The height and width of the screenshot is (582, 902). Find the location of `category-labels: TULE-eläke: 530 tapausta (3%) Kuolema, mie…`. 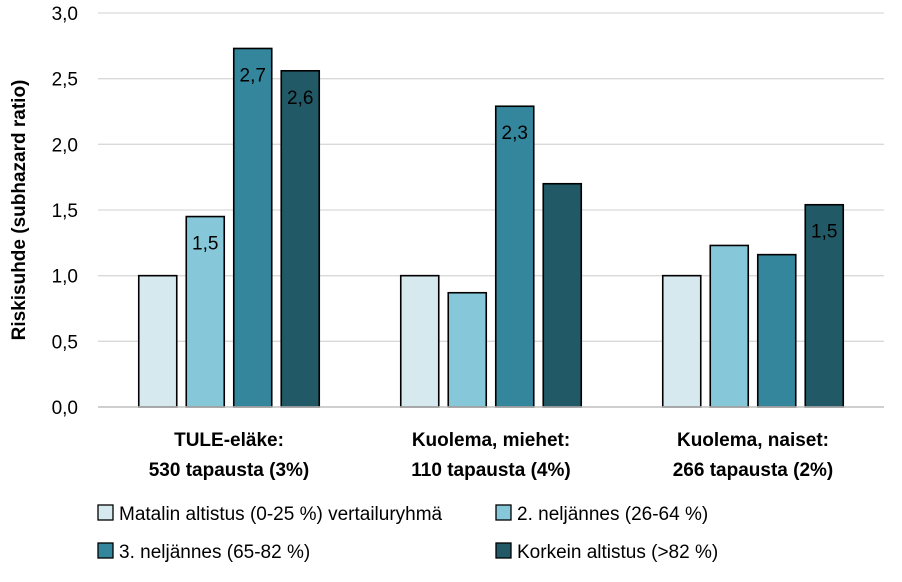

category-labels: TULE-eläke: 530 tapausta (3%) Kuolema, mie… is located at coordinates (491, 455).